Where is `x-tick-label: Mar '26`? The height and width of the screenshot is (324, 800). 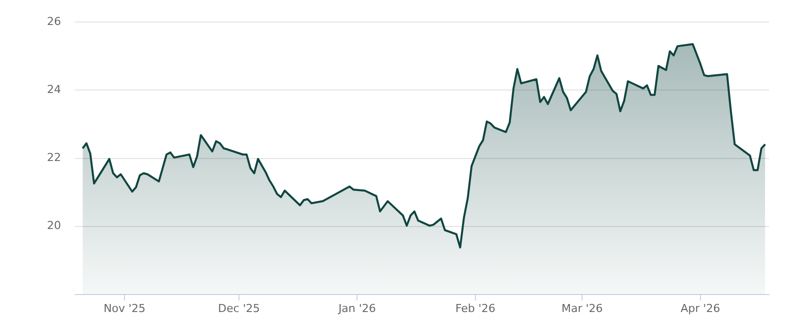 x-tick-label: Mar '26 is located at coordinates (582, 308).